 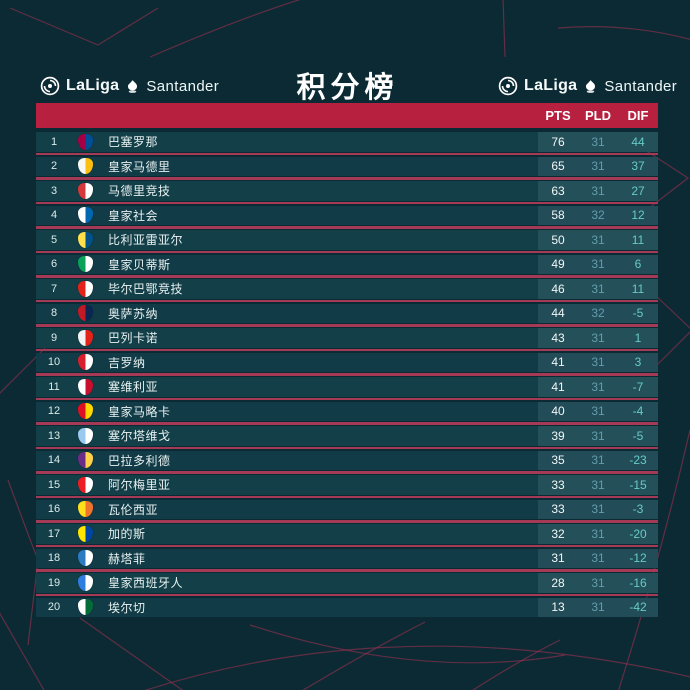 What do you see at coordinates (598, 436) in the screenshot?
I see `stats-band: 39 31 -5` at bounding box center [598, 436].